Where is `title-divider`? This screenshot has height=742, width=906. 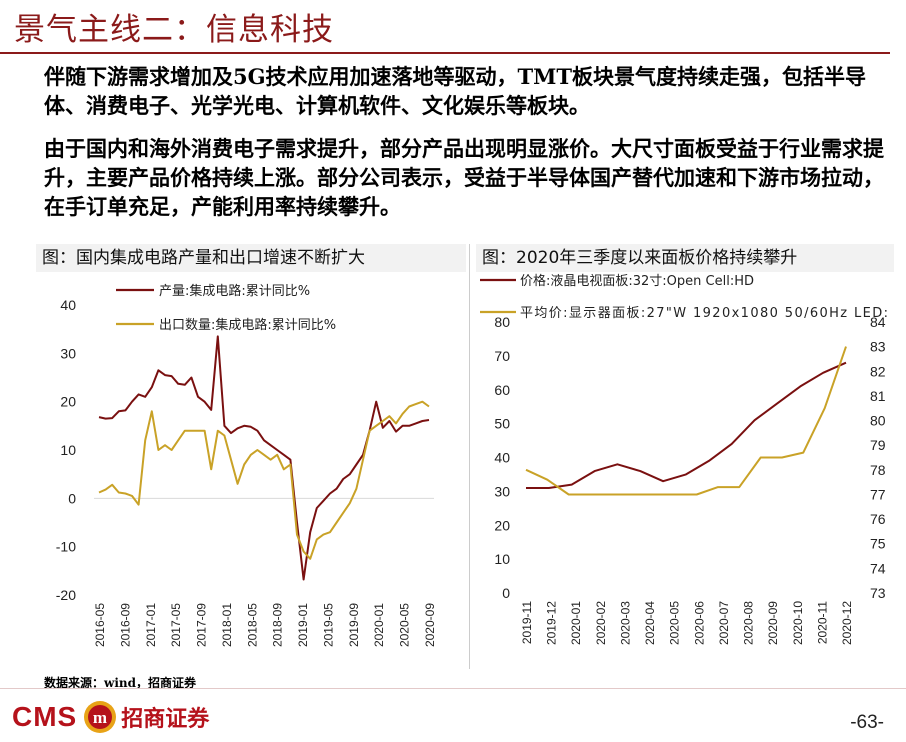
title-divider is located at coordinates (445, 53).